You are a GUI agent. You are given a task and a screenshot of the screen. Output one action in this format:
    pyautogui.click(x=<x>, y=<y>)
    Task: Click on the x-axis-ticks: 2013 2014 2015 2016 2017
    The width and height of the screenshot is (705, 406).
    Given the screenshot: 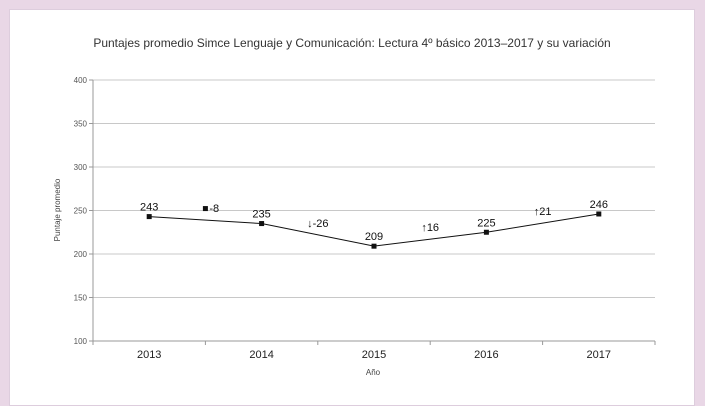 What is the action you would take?
    pyautogui.click(x=374, y=351)
    